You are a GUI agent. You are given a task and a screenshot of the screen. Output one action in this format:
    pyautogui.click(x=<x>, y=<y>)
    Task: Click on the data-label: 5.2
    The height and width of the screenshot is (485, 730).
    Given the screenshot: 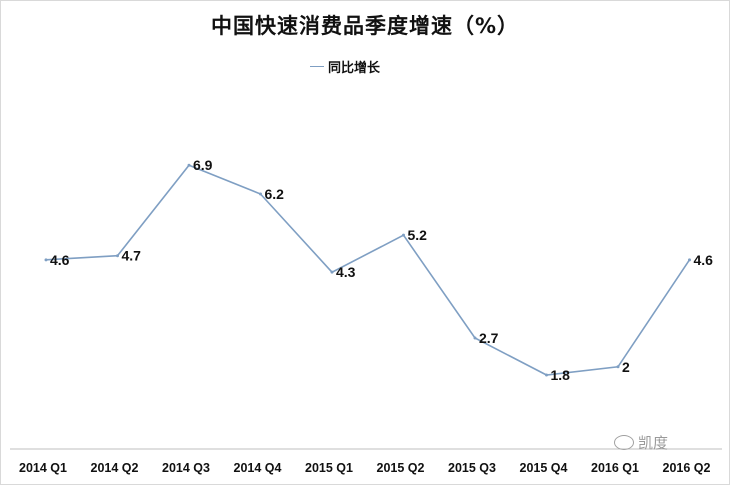 What is the action you would take?
    pyautogui.click(x=418, y=235)
    